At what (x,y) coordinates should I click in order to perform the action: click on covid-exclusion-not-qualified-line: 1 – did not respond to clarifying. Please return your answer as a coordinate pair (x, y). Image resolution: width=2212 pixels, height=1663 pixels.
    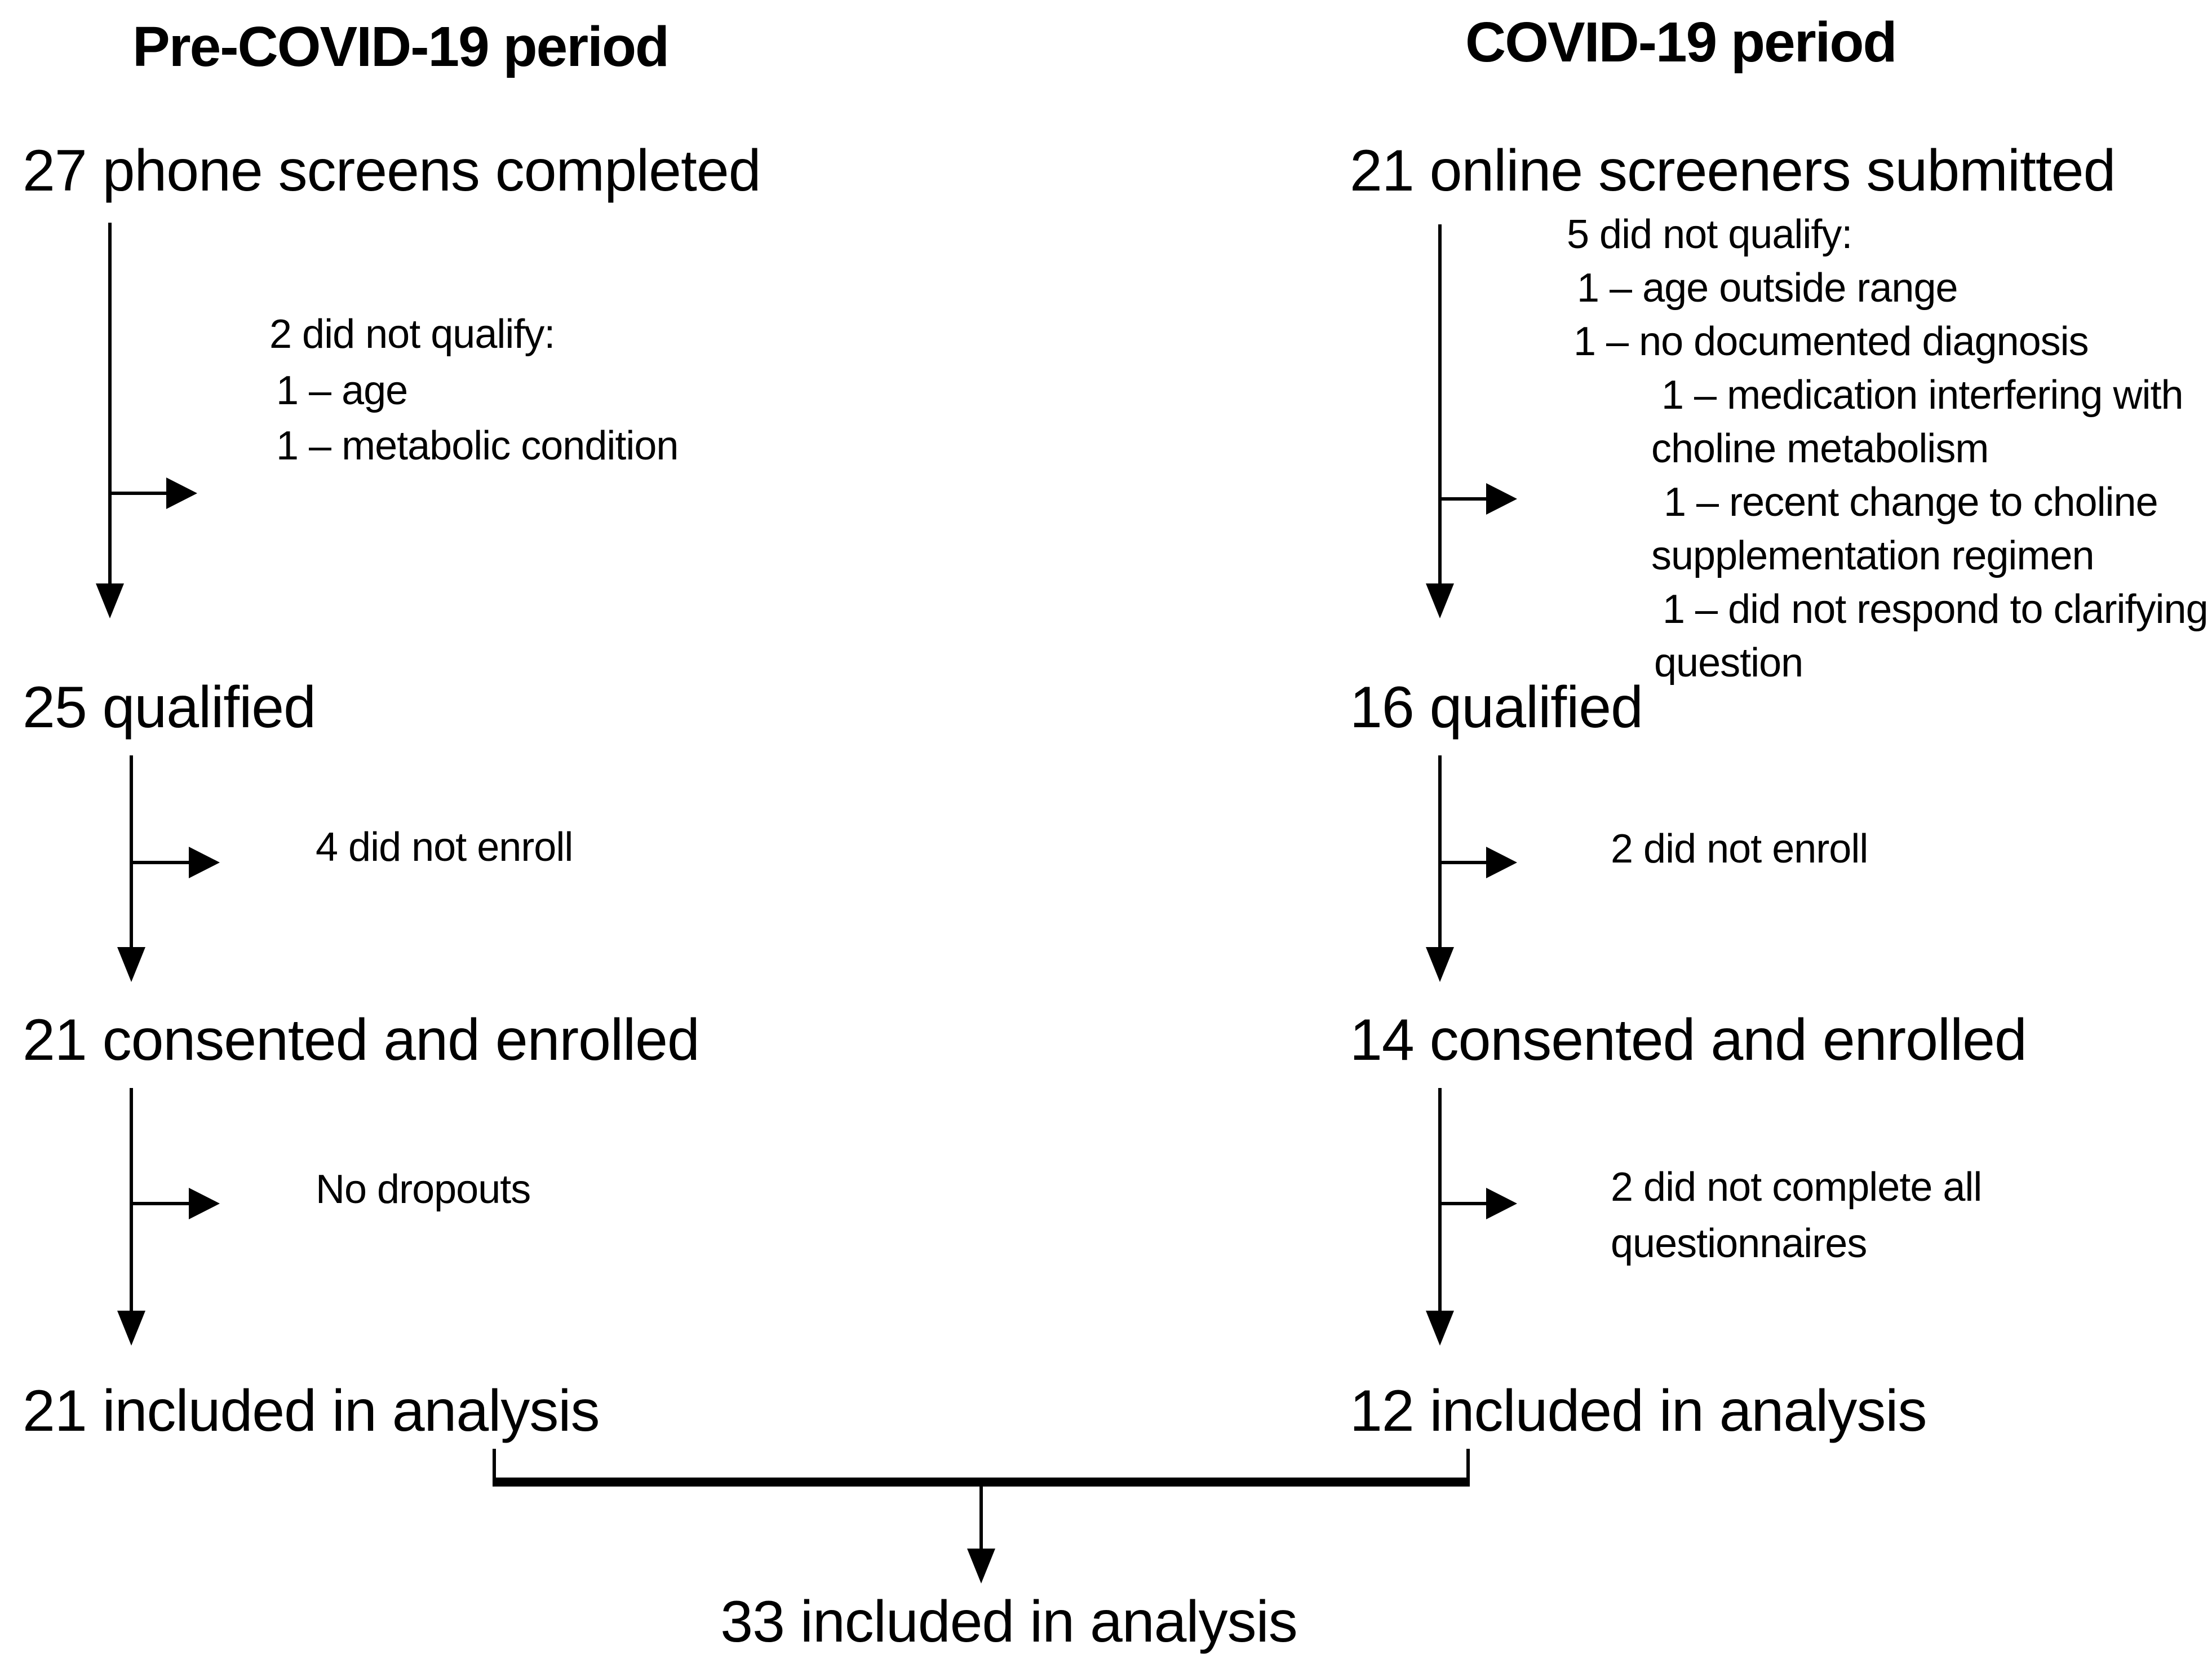
    Looking at the image, I should click on (1936, 609).